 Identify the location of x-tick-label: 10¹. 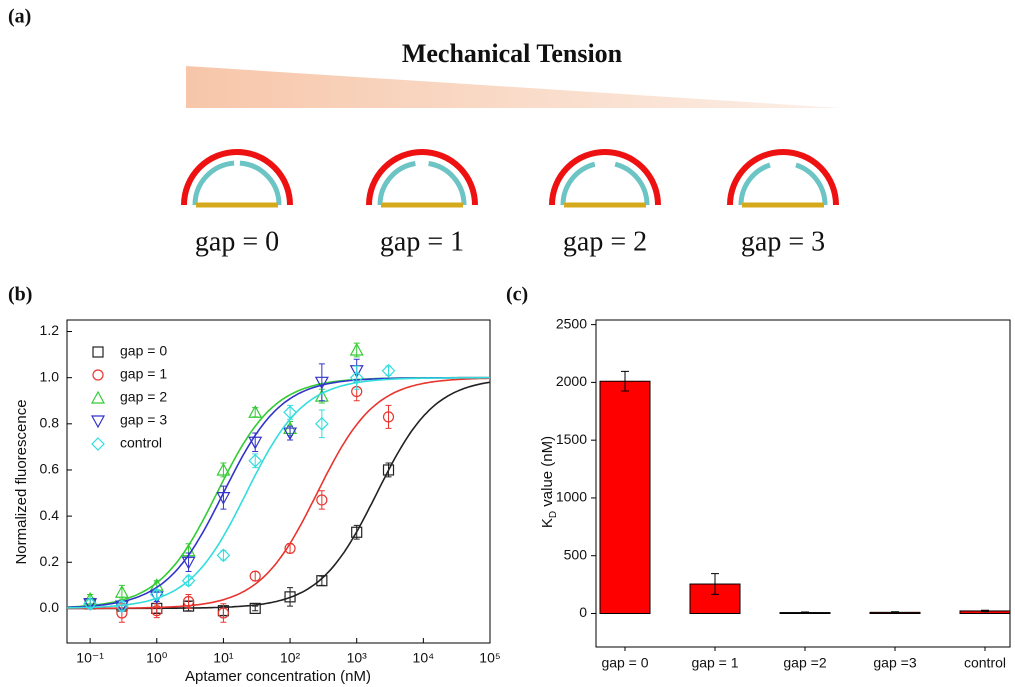
(223, 658).